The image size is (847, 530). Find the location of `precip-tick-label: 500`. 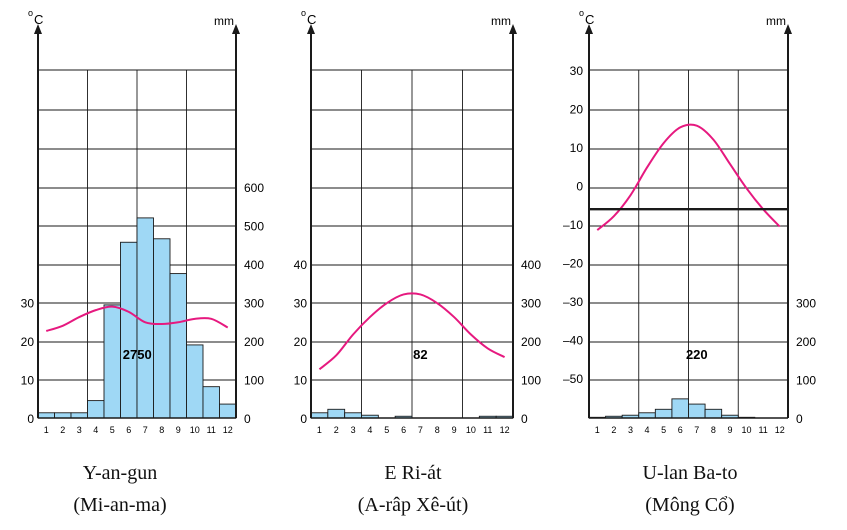

precip-tick-label: 500 is located at coordinates (254, 227).